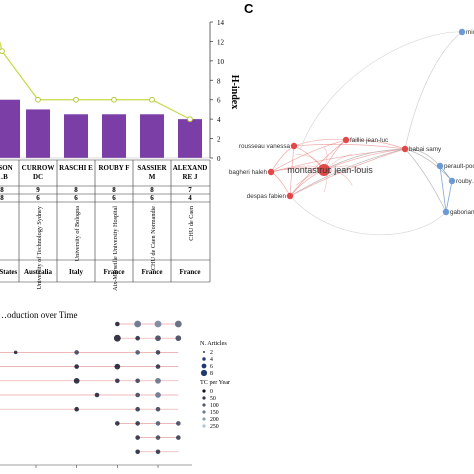  I want to click on table-value: 9, so click(38, 190).